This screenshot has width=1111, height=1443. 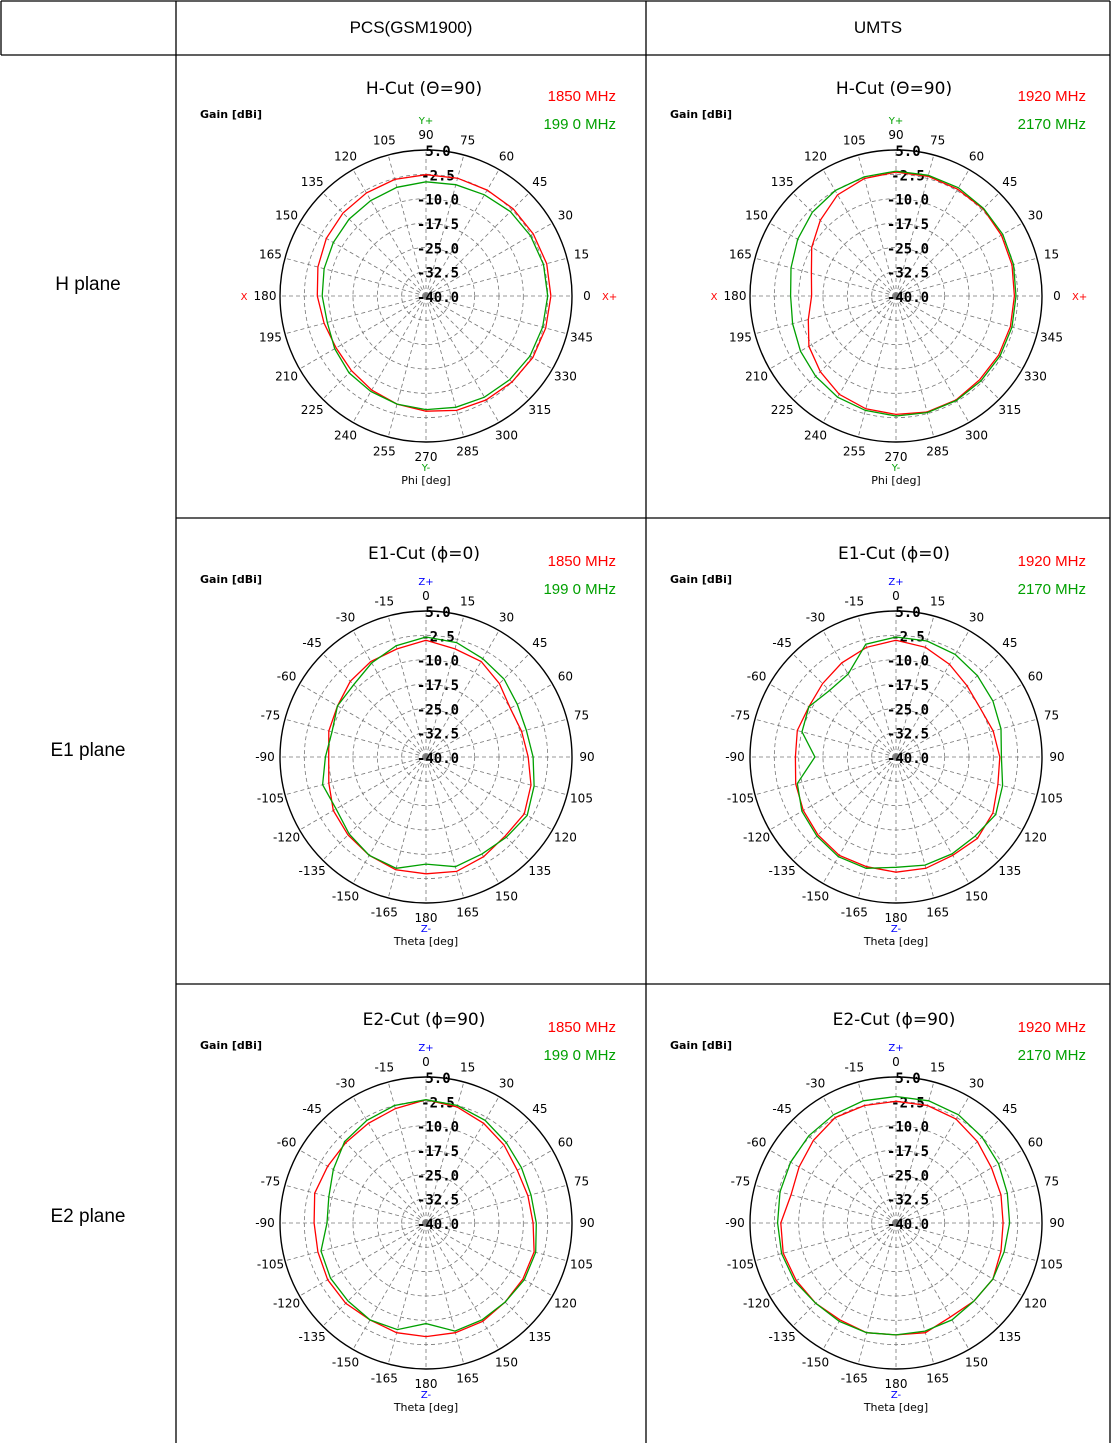 I want to click on angle-tick-label: -15, so click(x=385, y=1067).